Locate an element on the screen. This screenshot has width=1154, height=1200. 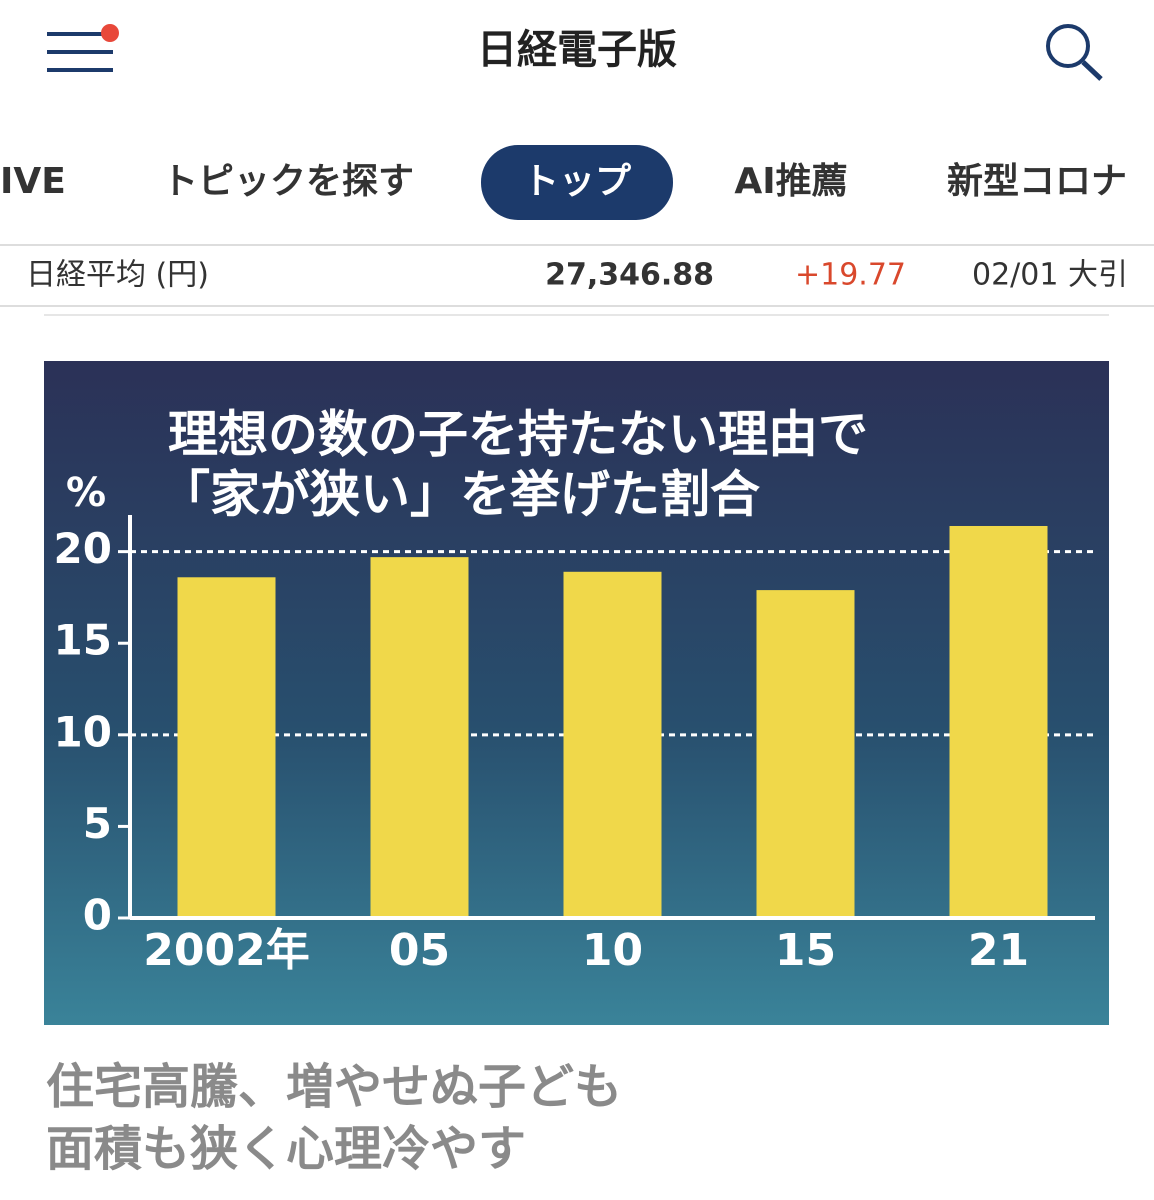
tab: トピックを探す is located at coordinates (288, 181).